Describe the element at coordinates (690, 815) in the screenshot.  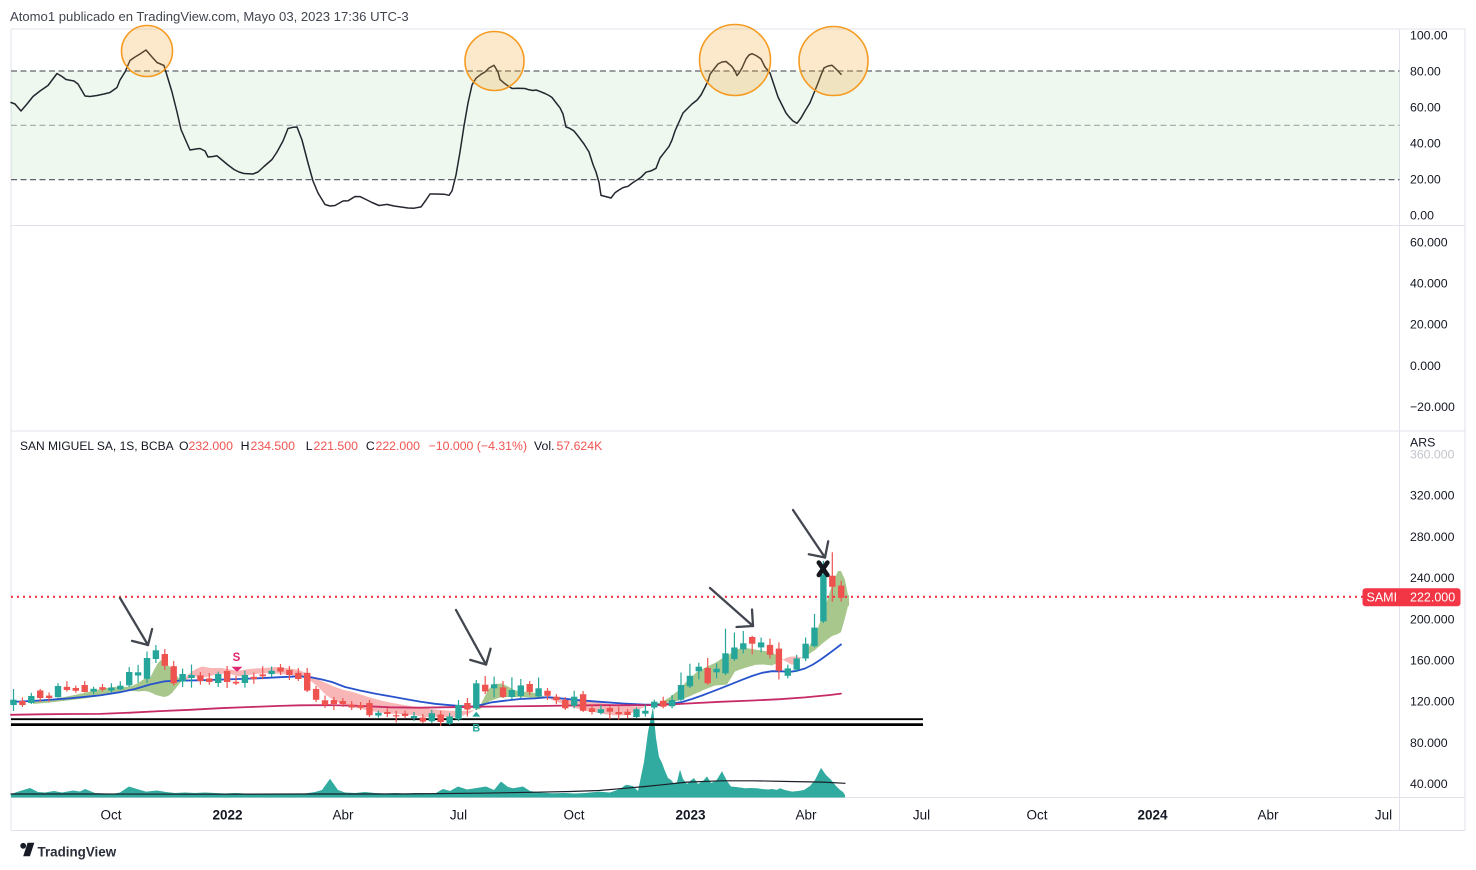
I see `svg-text: 2023` at that location.